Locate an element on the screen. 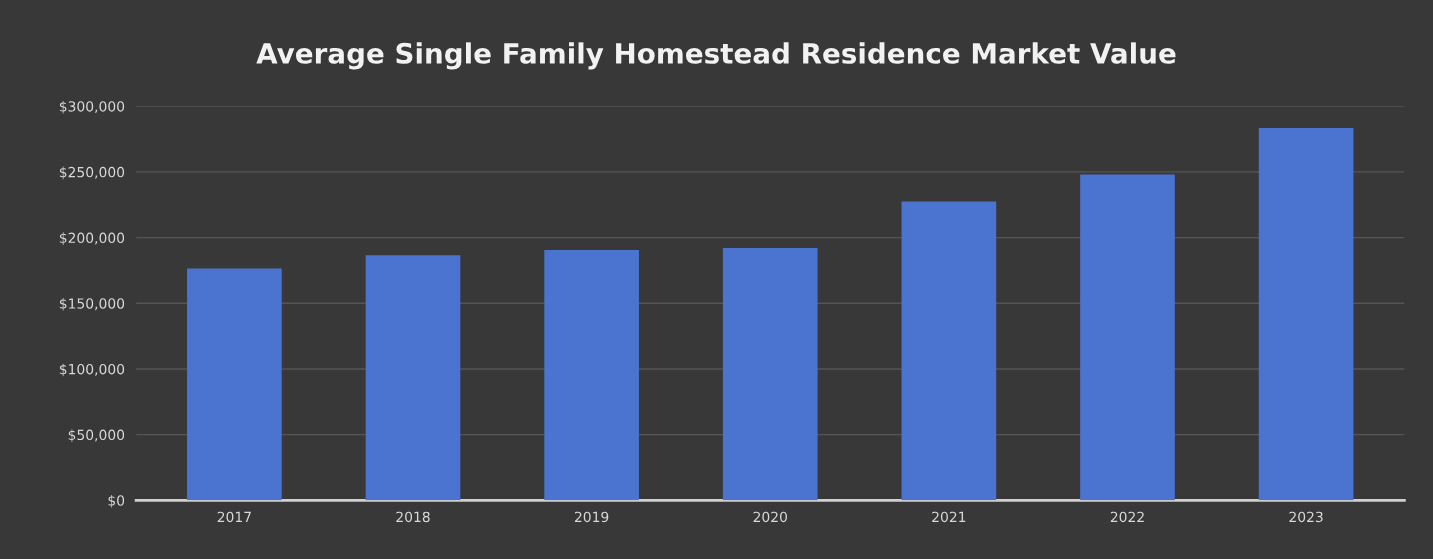  y-tick-label: $100,000 is located at coordinates (92, 370).